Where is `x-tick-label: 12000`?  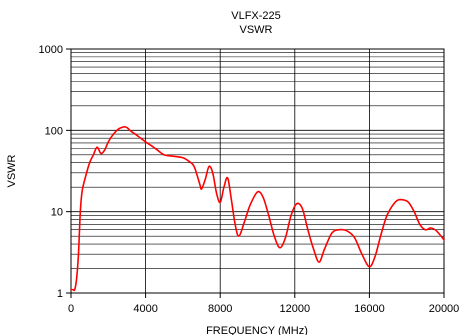
x-tick-label: 12000 is located at coordinates (295, 309).